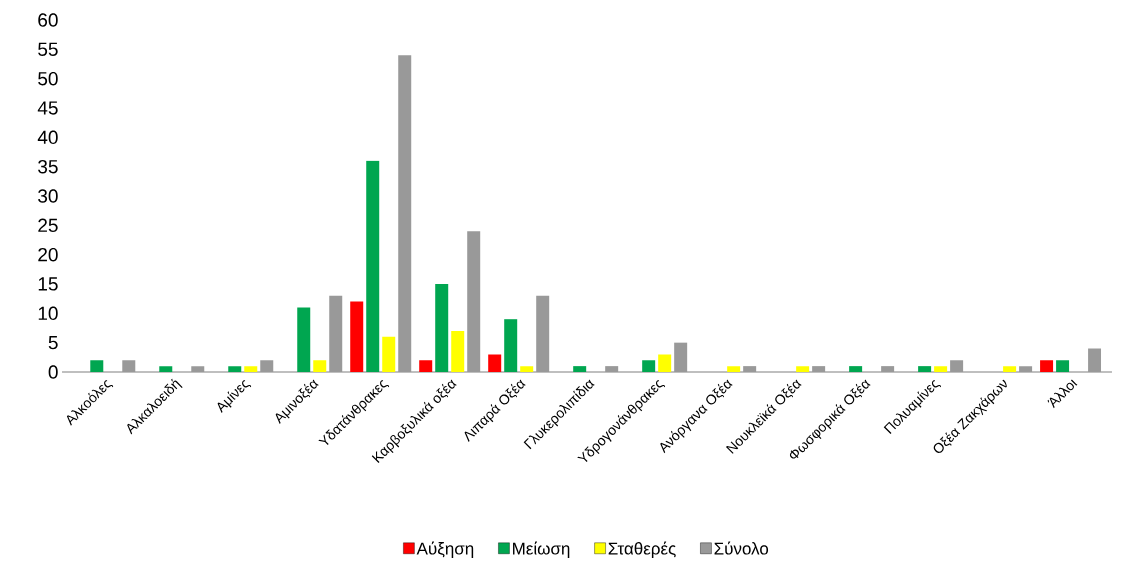 The width and height of the screenshot is (1121, 572). Describe the element at coordinates (48, 254) in the screenshot. I see `y-tick-label: 20` at that location.